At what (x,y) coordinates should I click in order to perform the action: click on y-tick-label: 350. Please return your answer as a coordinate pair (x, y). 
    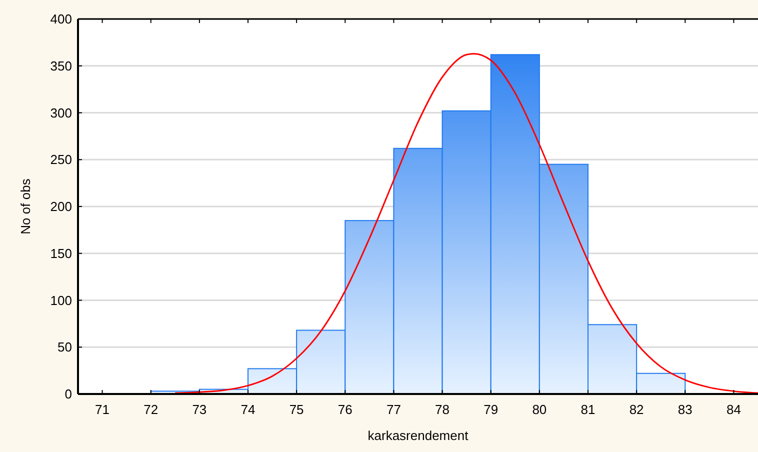
    Looking at the image, I should click on (61, 66).